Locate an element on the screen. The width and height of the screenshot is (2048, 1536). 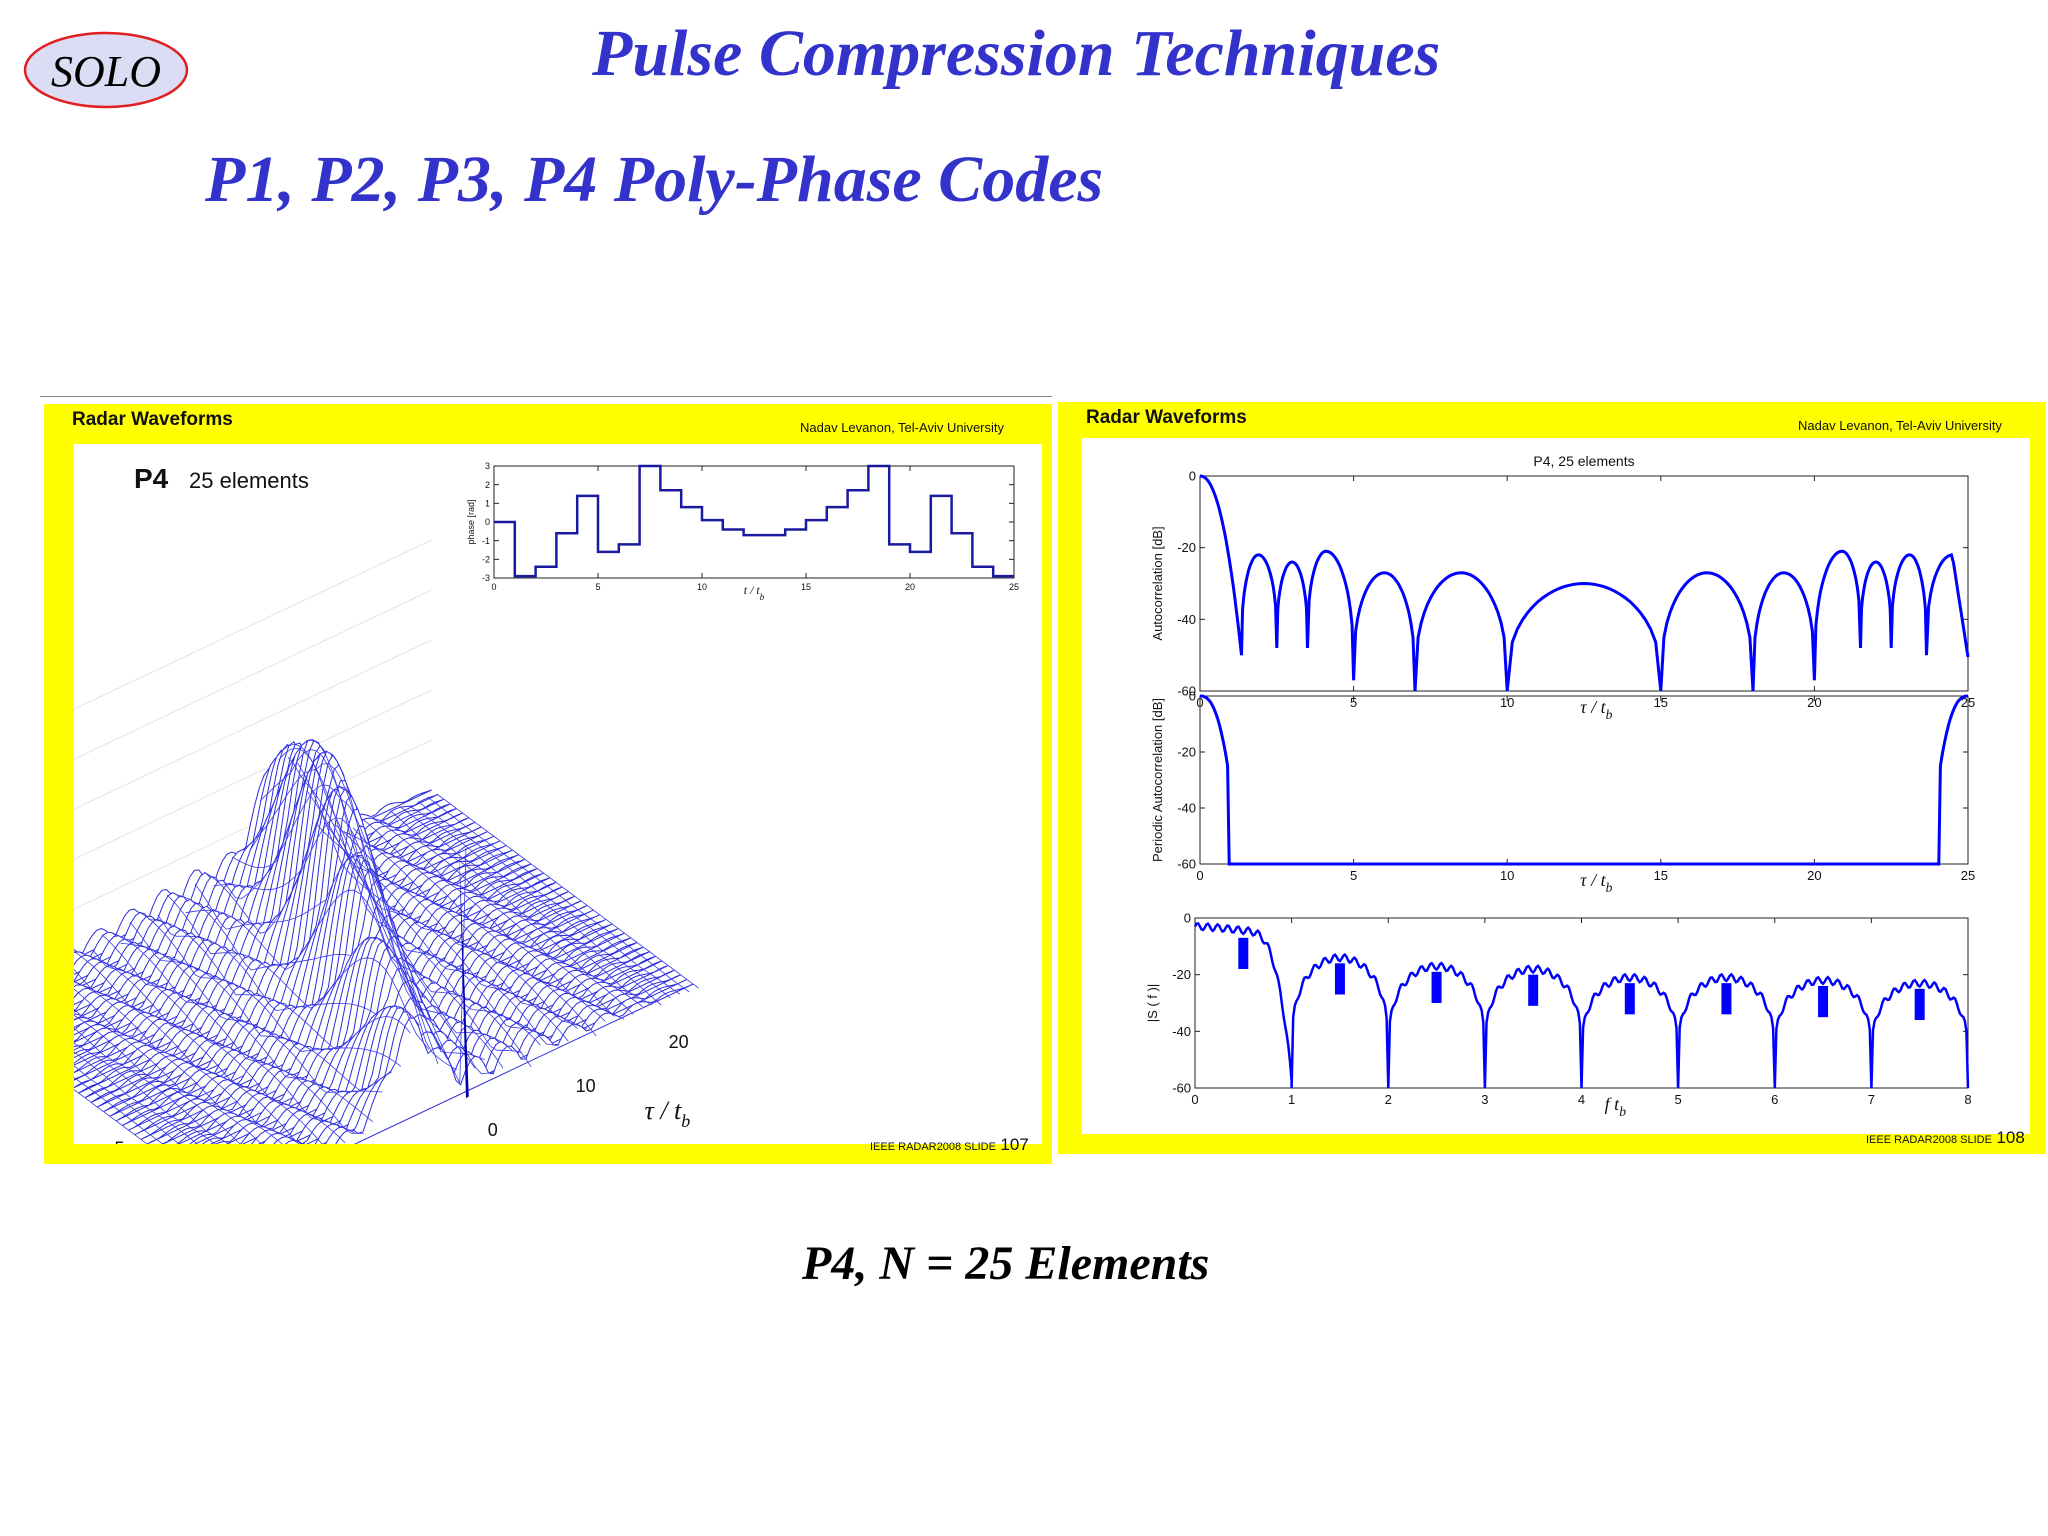
periodic-ytick-label: 0 is located at coordinates (1192, 696).